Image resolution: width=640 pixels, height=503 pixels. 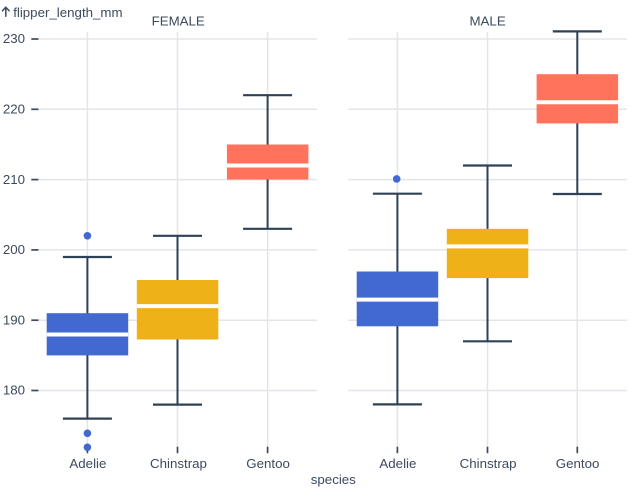 I want to click on svg-text: species, so click(x=333, y=479).